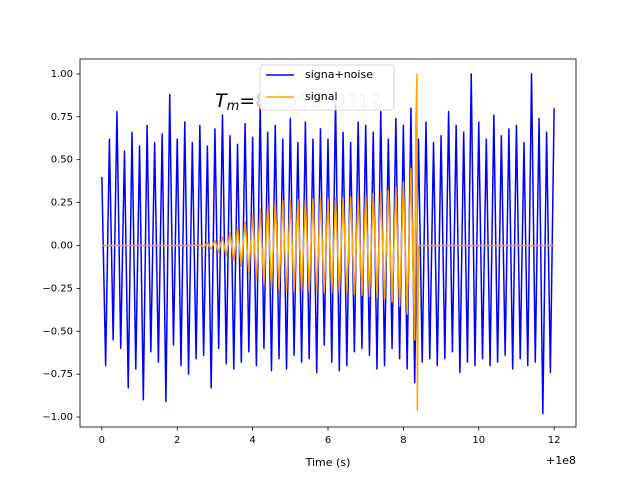 Image resolution: width=640 pixels, height=480 pixels. What do you see at coordinates (328, 440) in the screenshot?
I see `x-tick-label: 6` at bounding box center [328, 440].